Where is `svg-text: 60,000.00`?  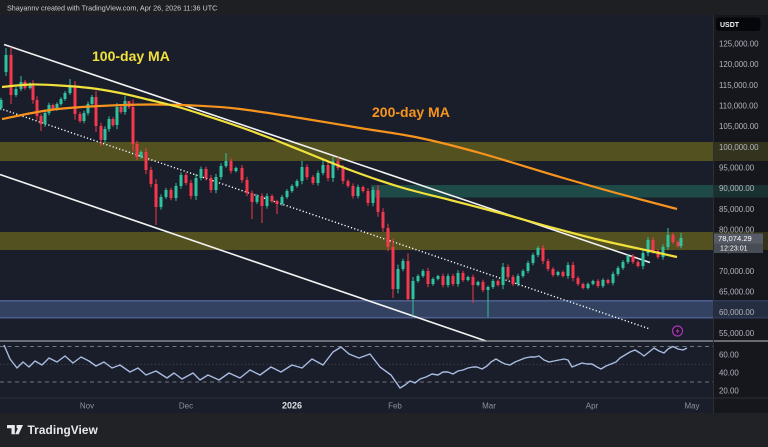 svg-text: 60,000.00 is located at coordinates (737, 312).